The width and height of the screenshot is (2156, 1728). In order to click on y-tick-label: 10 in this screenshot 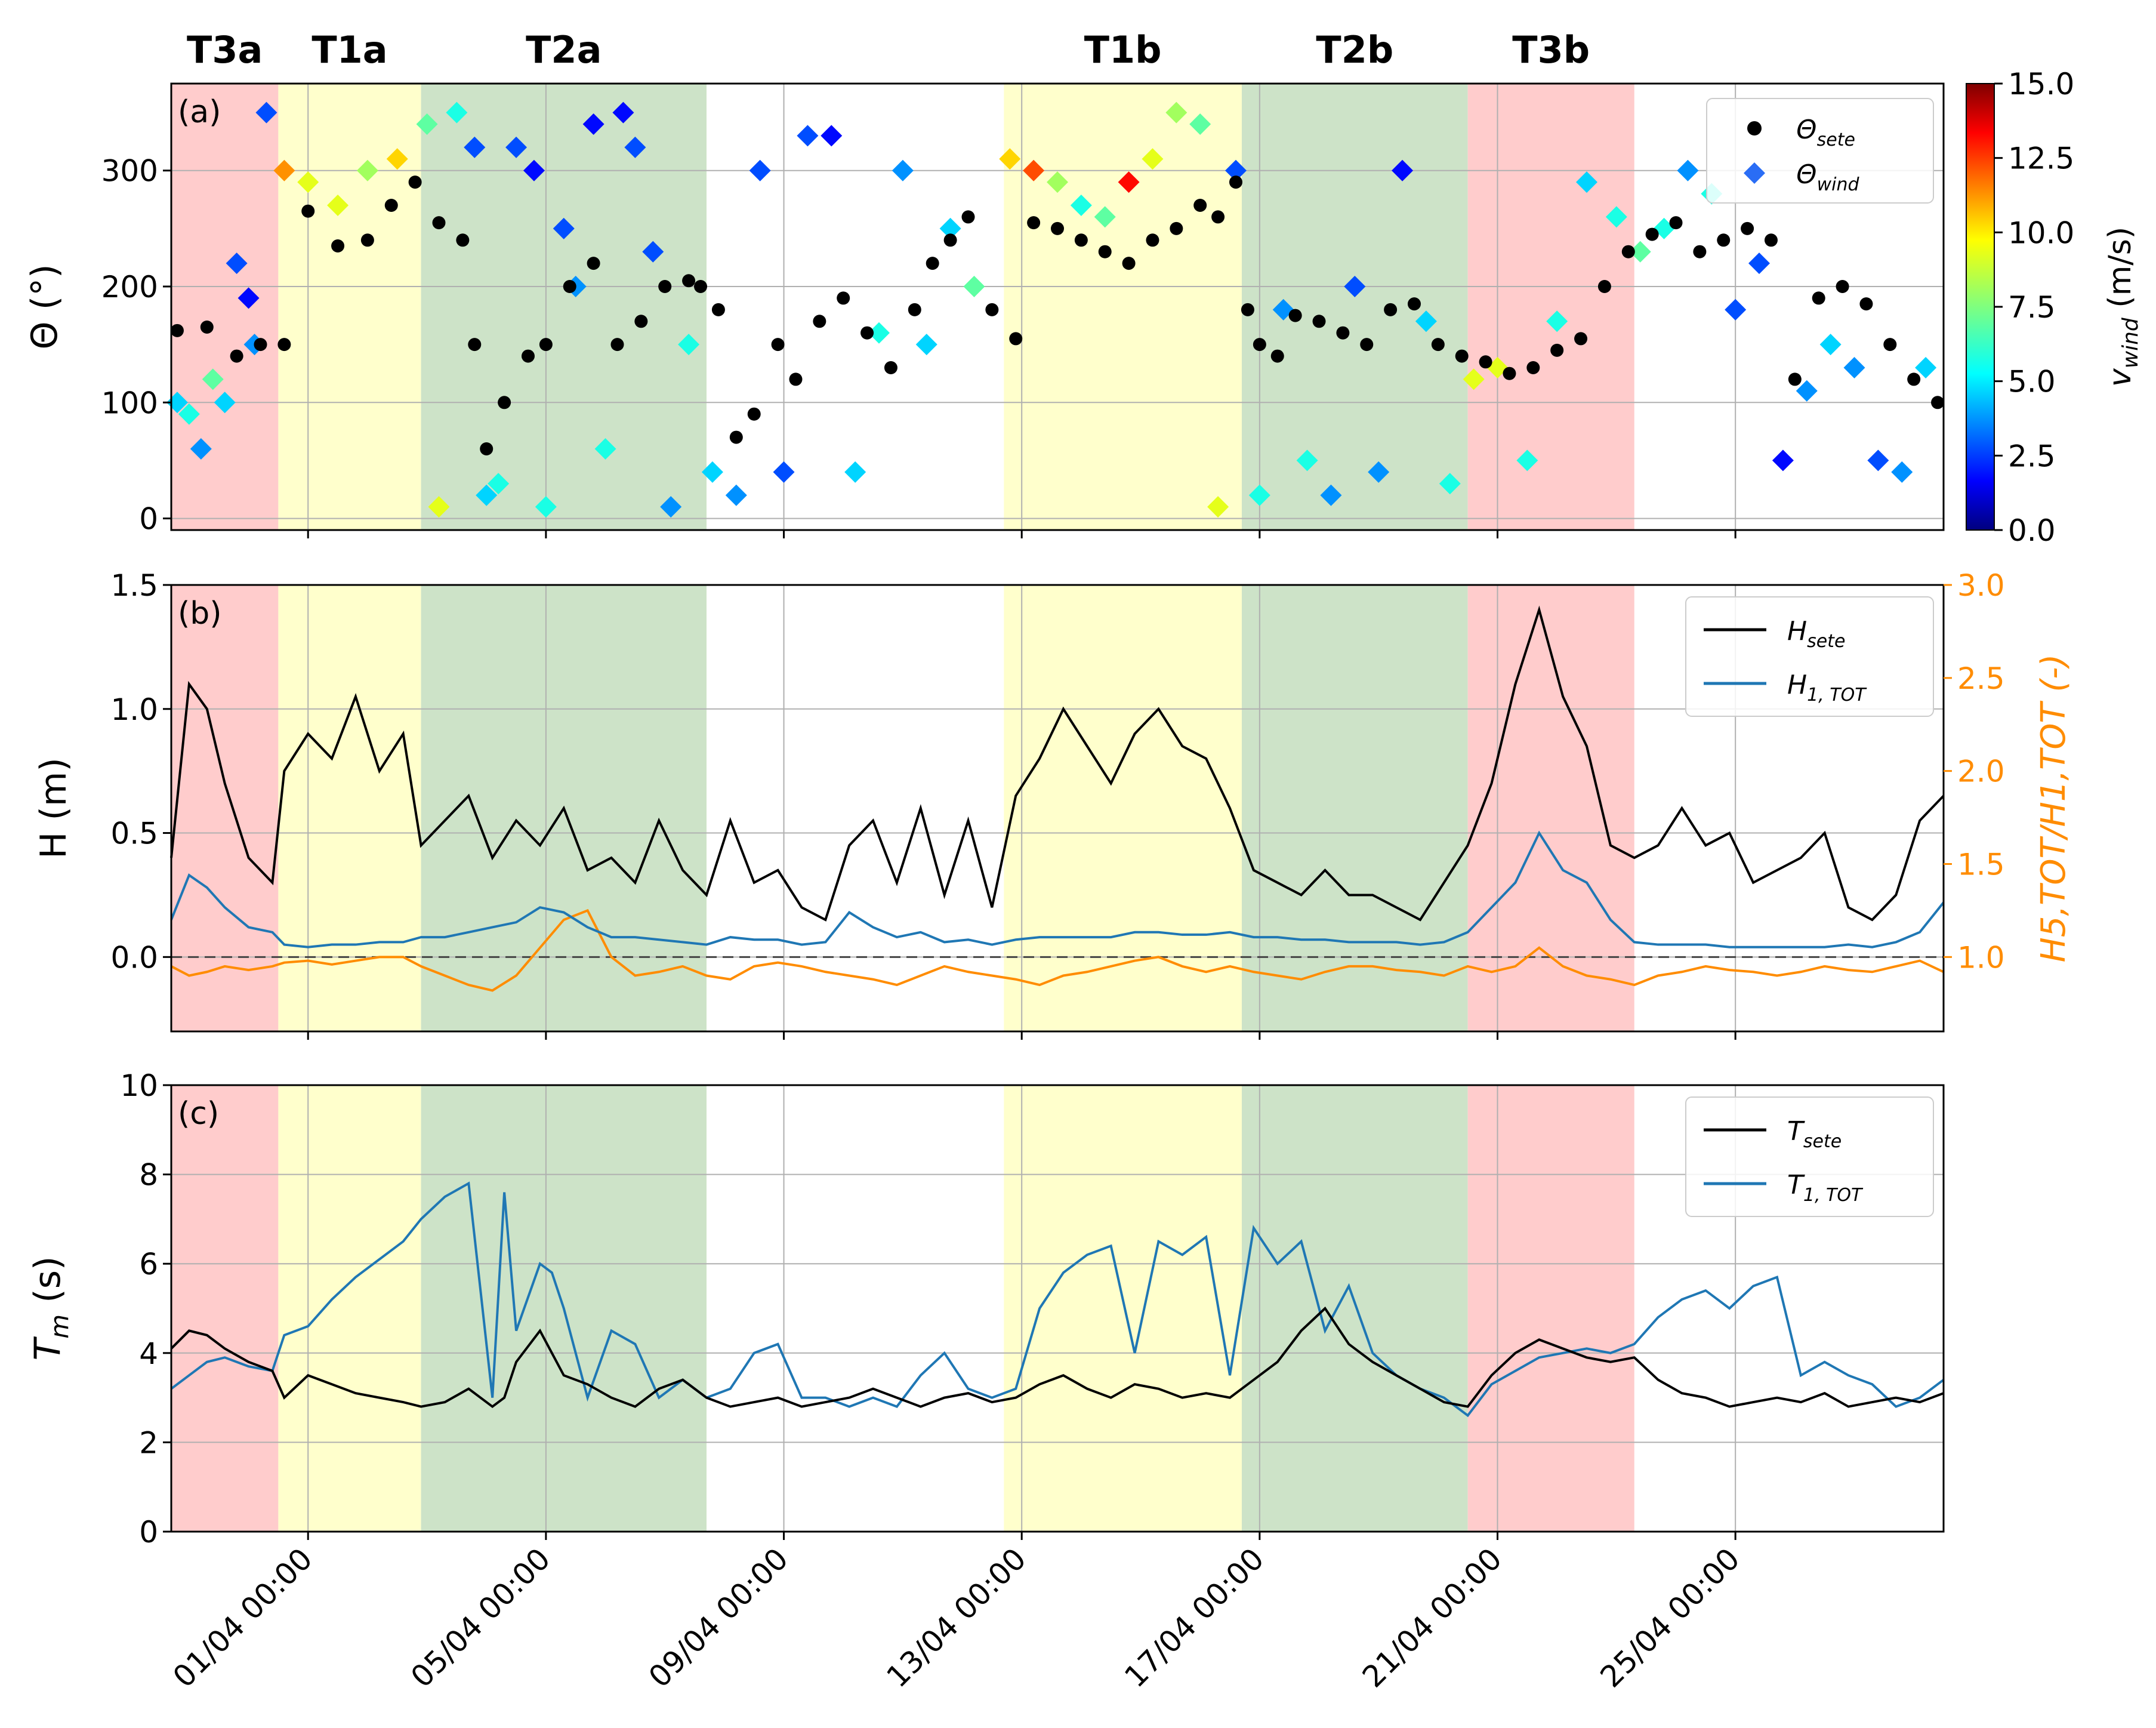, I will do `click(139, 1085)`.